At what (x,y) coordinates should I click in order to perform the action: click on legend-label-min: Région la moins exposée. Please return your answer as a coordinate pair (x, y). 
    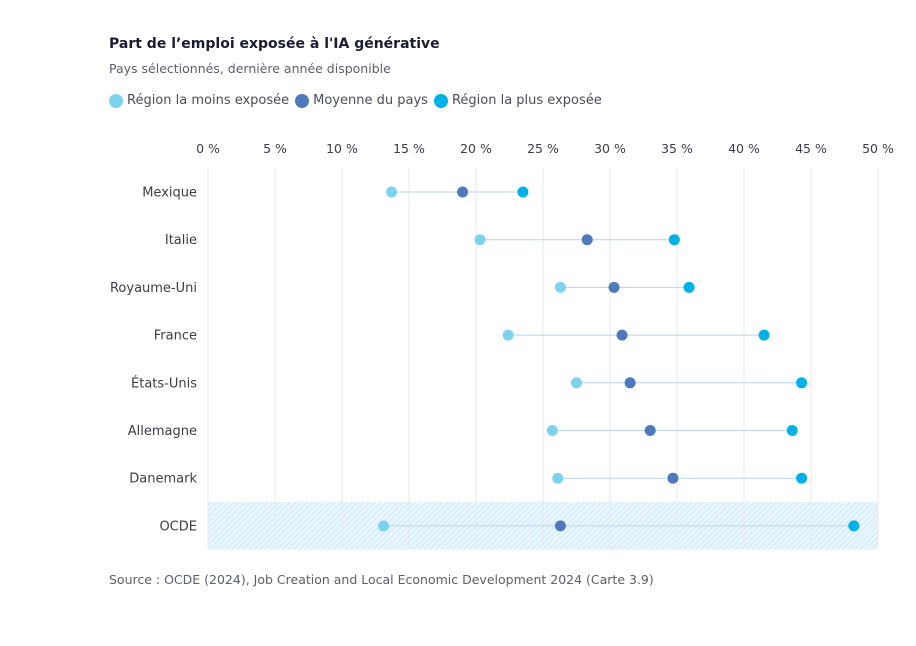
    Looking at the image, I should click on (208, 100).